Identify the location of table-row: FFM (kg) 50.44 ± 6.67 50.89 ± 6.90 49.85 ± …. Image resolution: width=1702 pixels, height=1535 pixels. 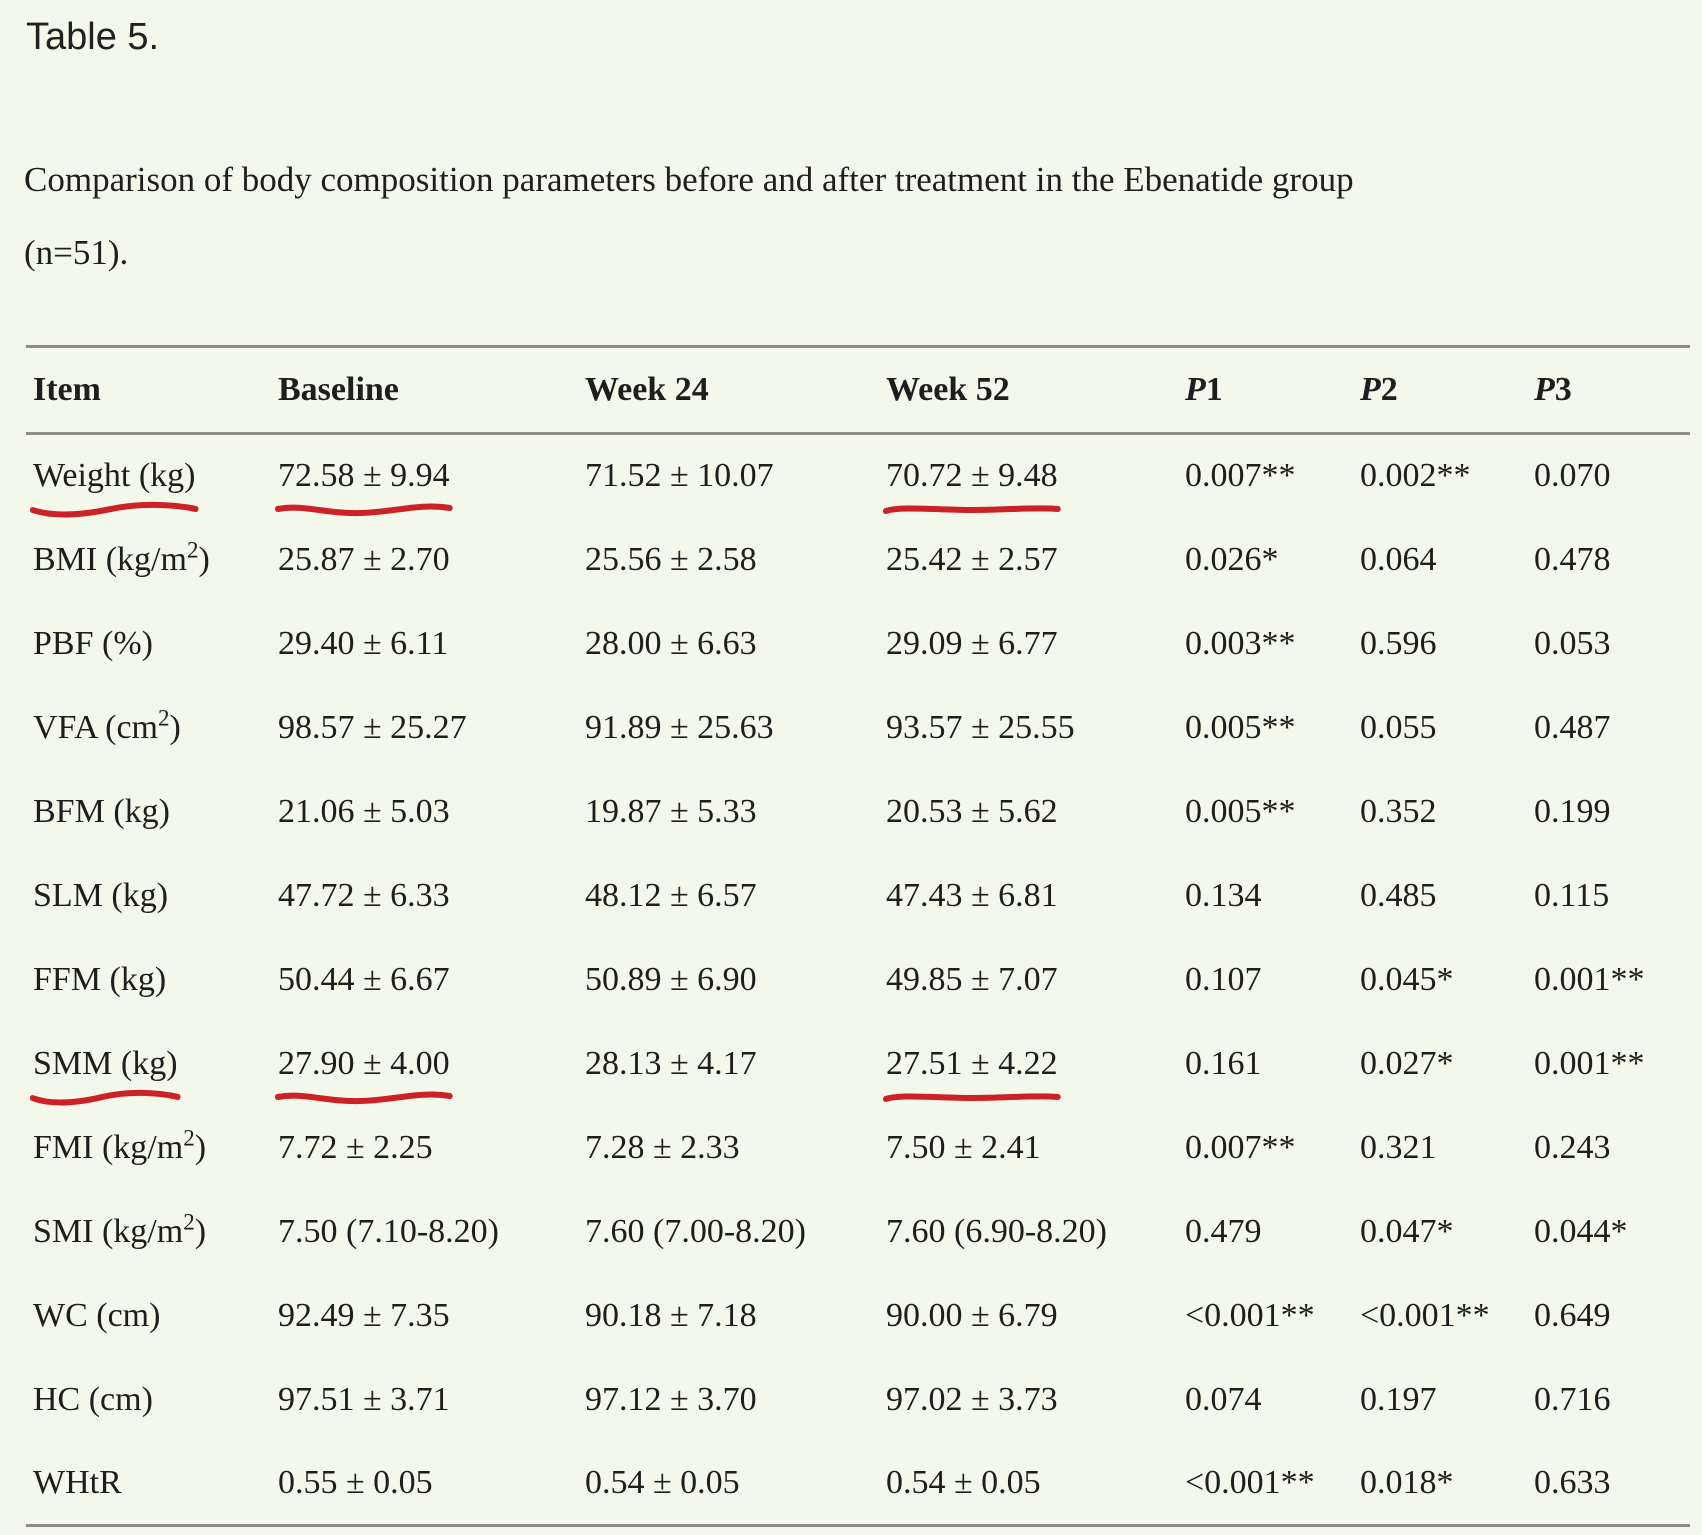
(858, 980).